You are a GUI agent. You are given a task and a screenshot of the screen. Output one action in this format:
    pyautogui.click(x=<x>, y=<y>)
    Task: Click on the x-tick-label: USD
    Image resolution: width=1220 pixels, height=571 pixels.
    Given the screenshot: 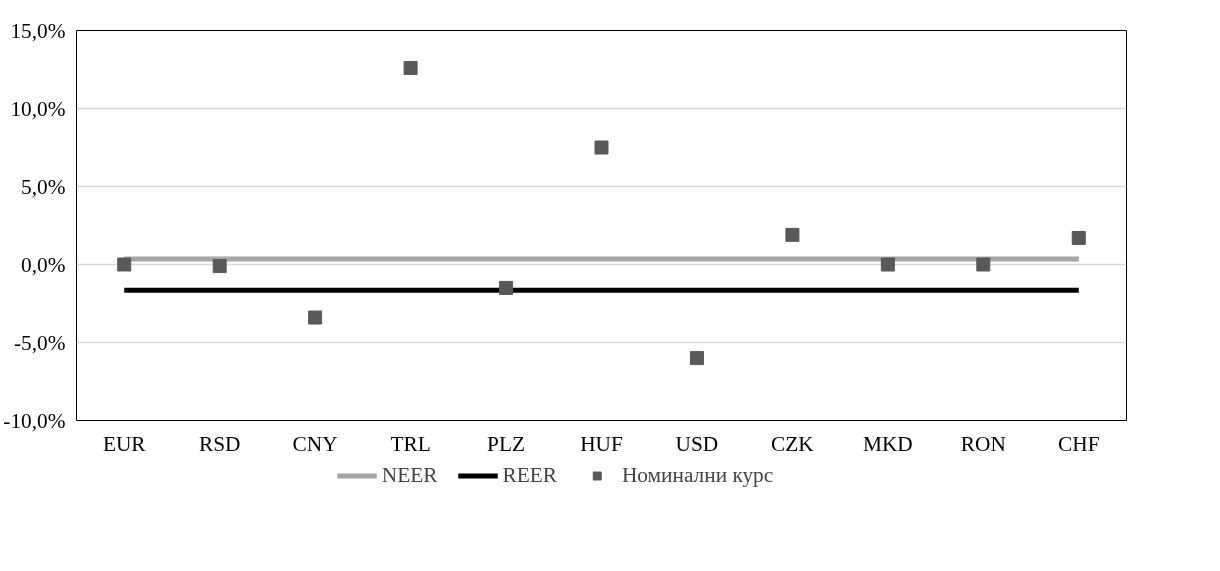 What is the action you would take?
    pyautogui.click(x=697, y=443)
    